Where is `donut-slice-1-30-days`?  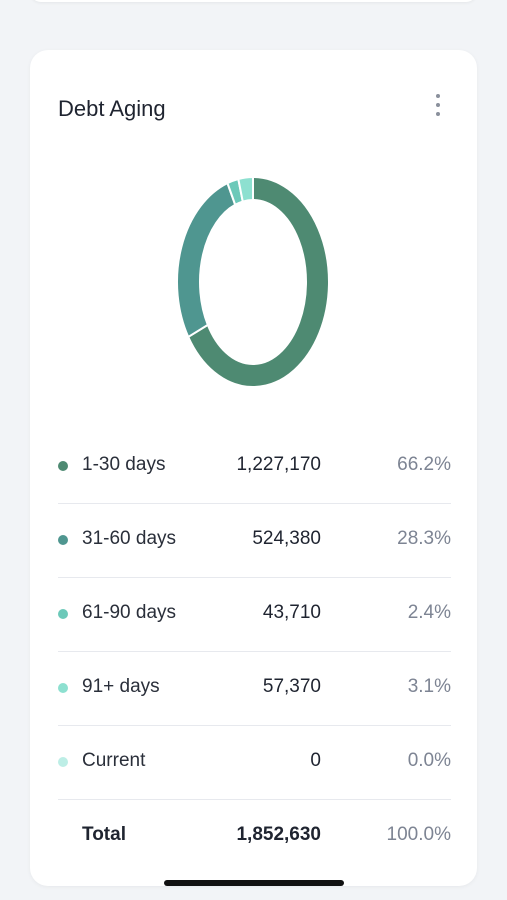
donut-slice-1-30-days is located at coordinates (258, 281).